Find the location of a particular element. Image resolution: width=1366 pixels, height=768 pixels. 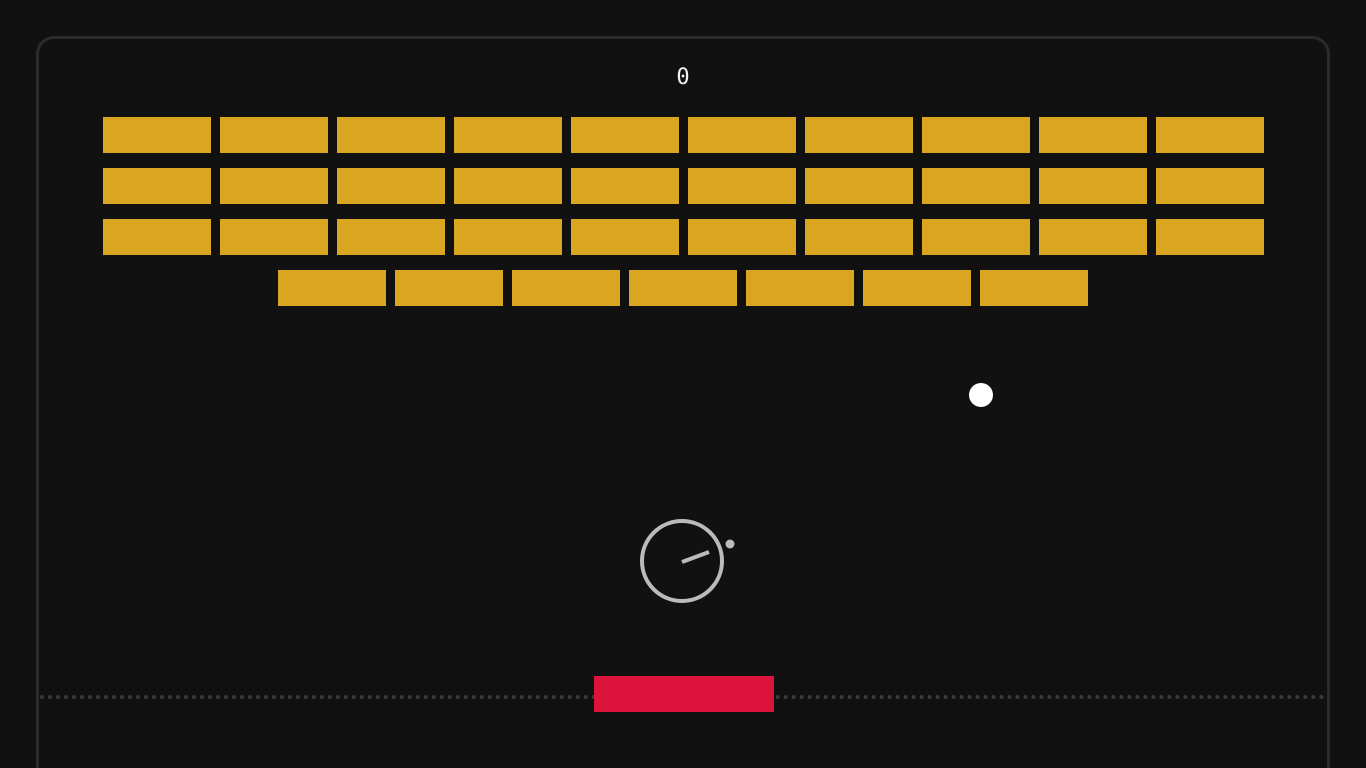

score-display: 0 is located at coordinates (683, 77).